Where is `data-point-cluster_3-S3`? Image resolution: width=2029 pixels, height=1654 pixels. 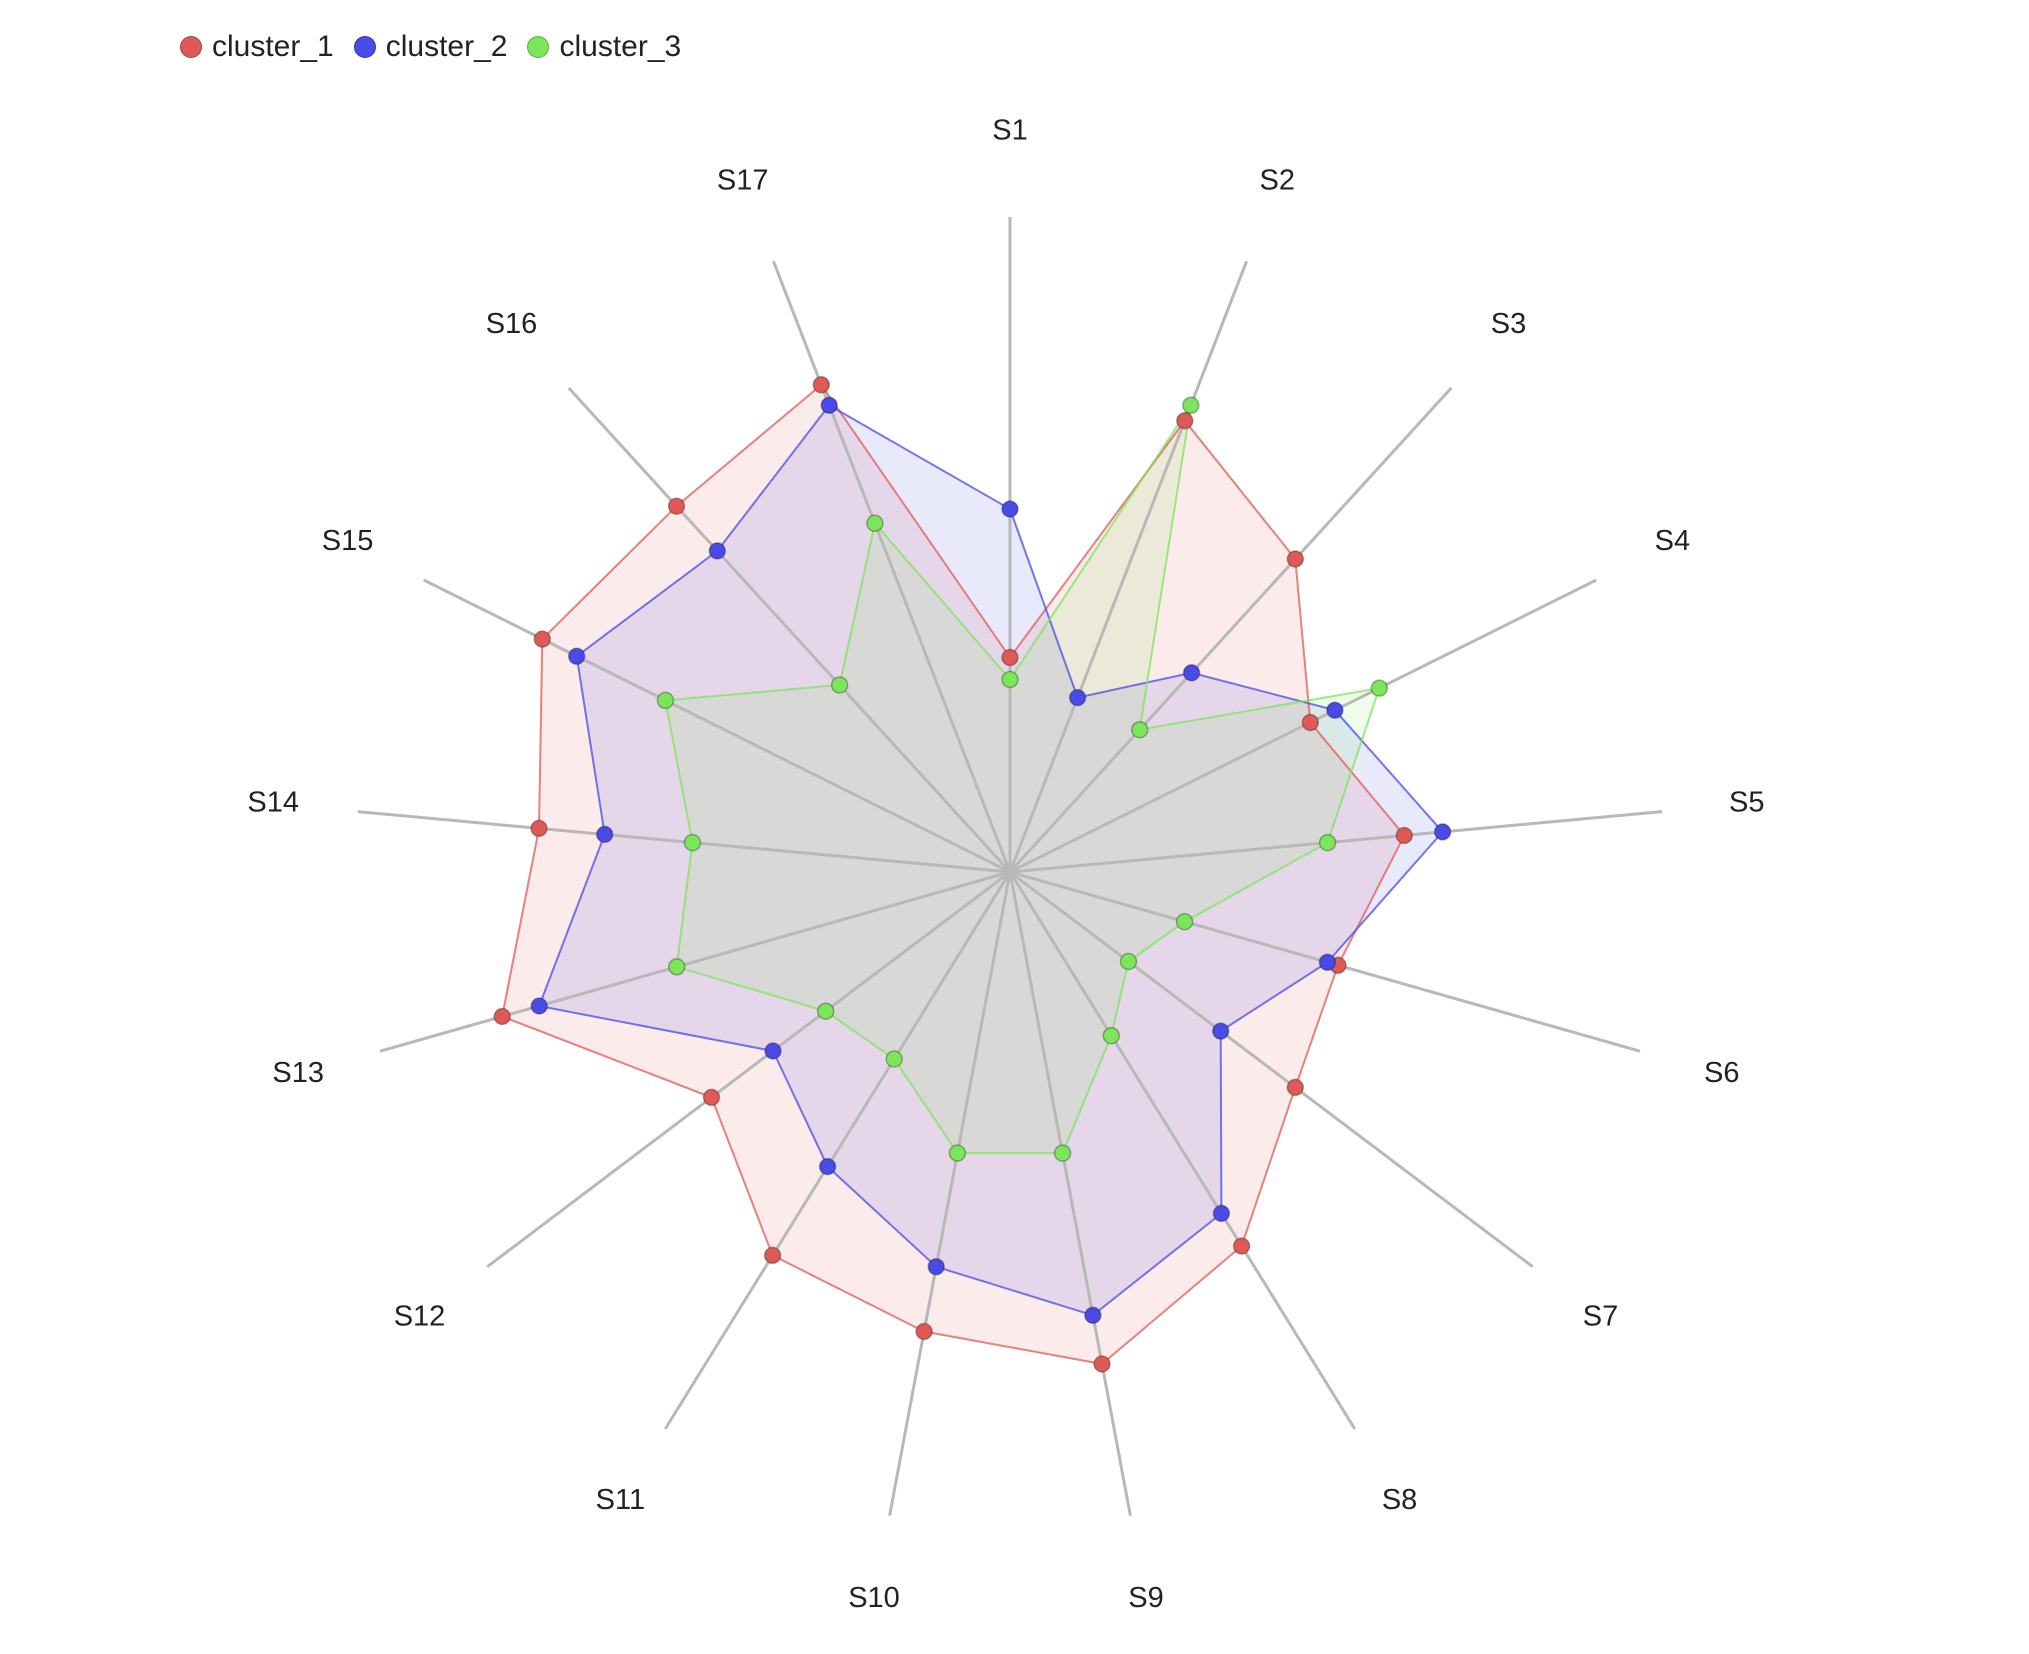
data-point-cluster_3-S3 is located at coordinates (1139, 729).